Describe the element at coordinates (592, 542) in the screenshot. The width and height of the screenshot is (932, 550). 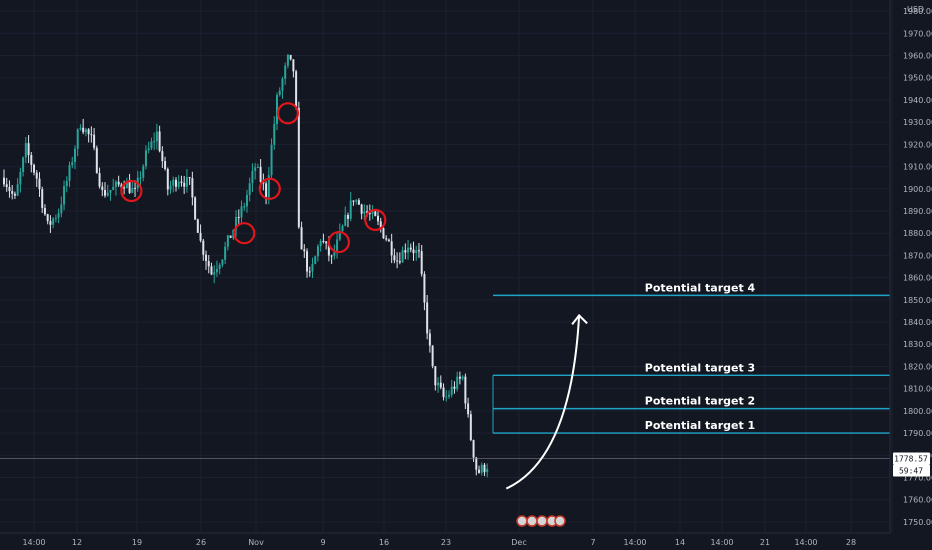
I see `time-tick-label: 7` at that location.